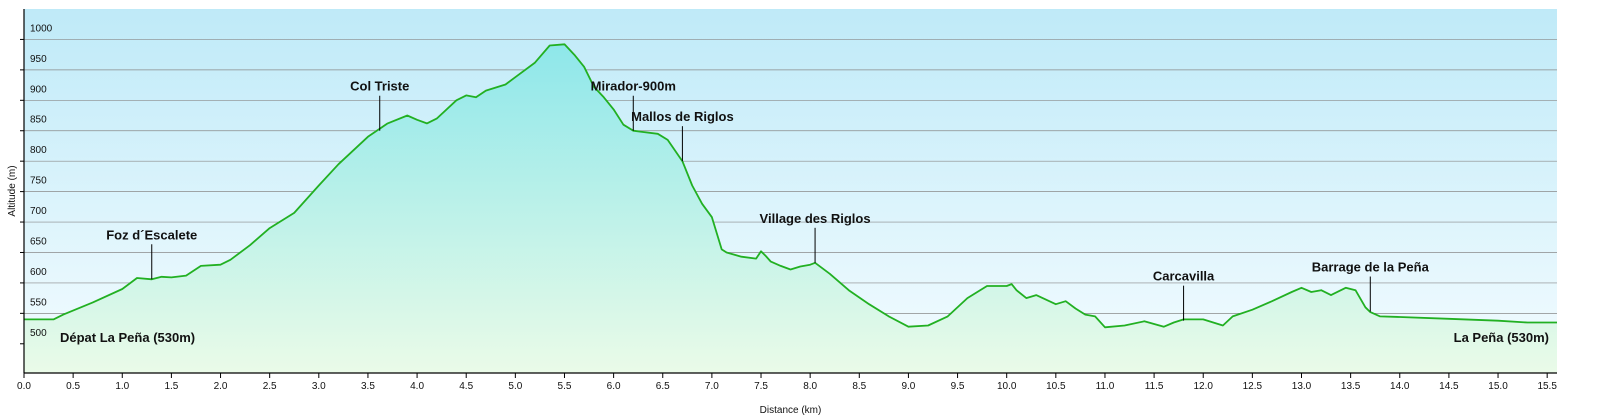  What do you see at coordinates (38, 302) in the screenshot?
I see `y-tick-label: 550` at bounding box center [38, 302].